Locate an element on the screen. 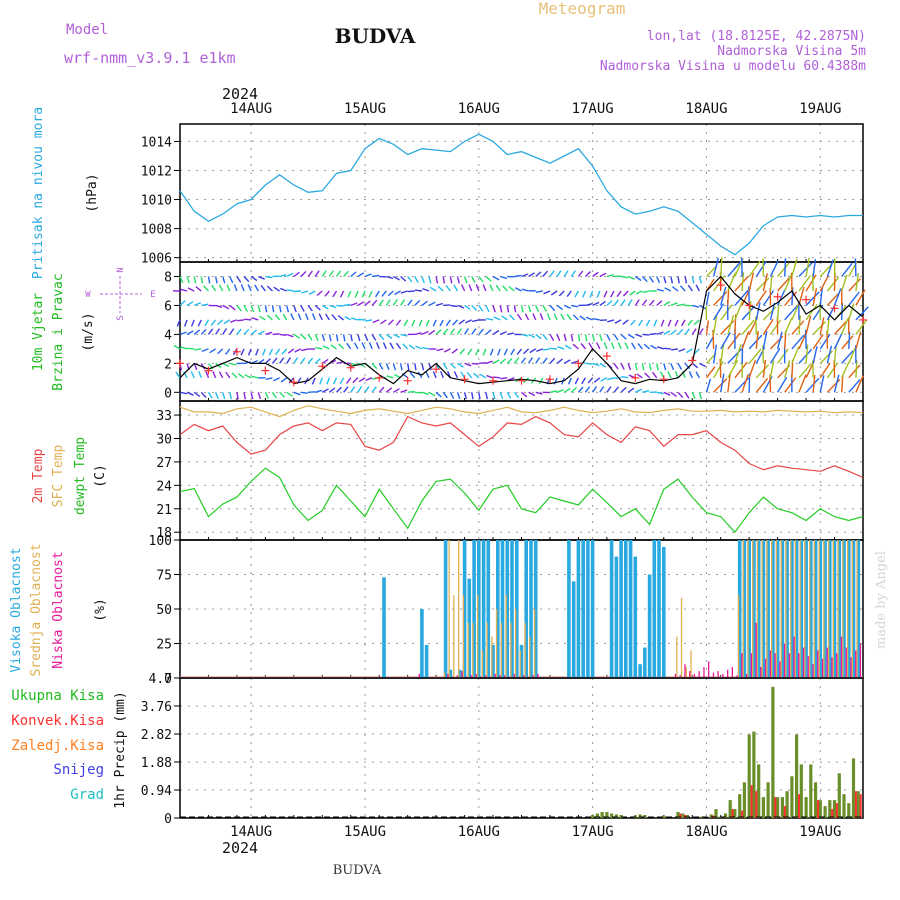 The image size is (900, 900). bottom-day-label: 19AUG is located at coordinates (820, 832).